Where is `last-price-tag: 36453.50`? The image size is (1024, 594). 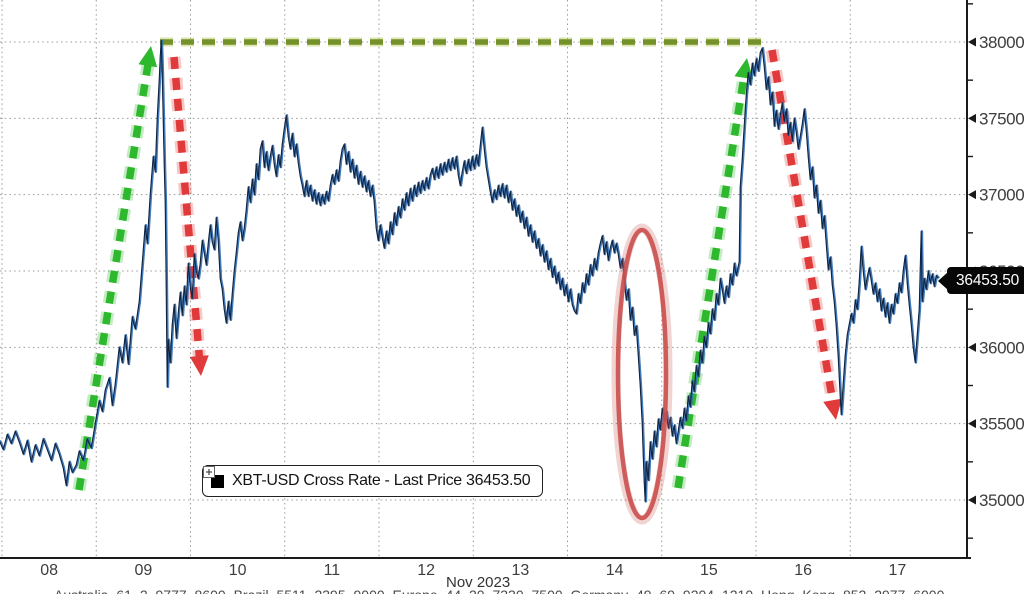
last-price-tag: 36453.50 is located at coordinates (981, 280).